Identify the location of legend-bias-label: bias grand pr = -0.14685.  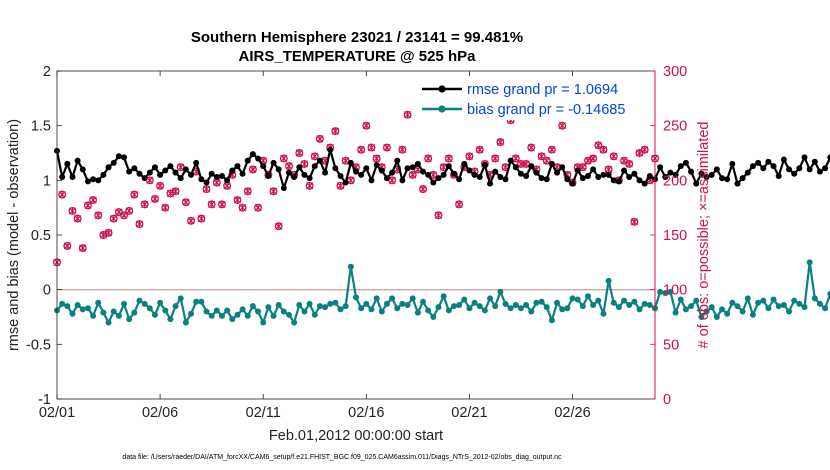
(546, 110).